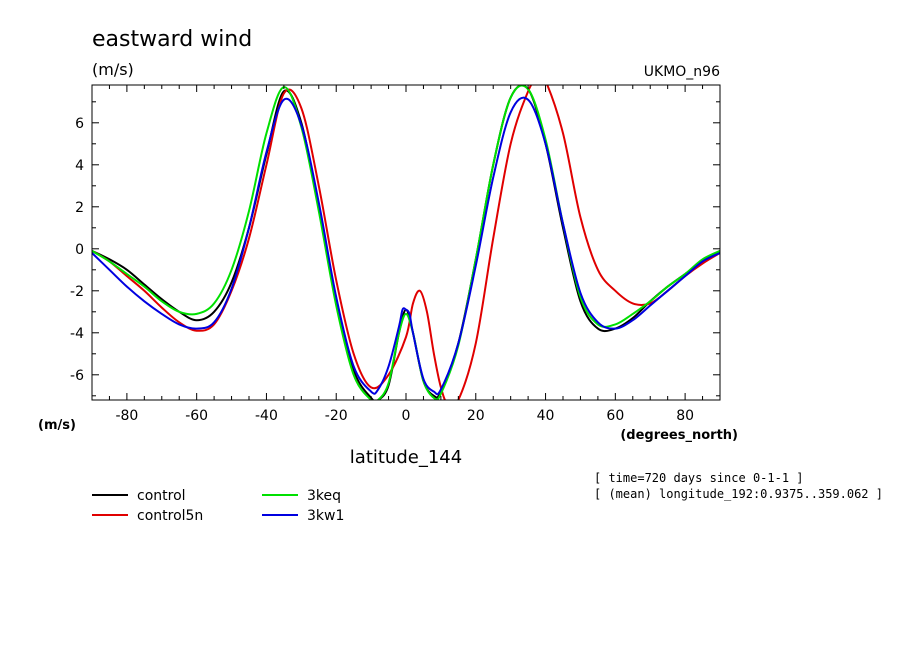 Image resolution: width=904 pixels, height=654 pixels. What do you see at coordinates (172, 39) in the screenshot?
I see `chart-title: eastward wind` at bounding box center [172, 39].